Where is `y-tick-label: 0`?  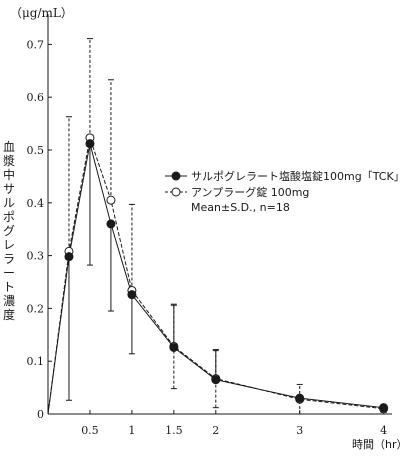
y-tick-label: 0 is located at coordinates (40, 414).